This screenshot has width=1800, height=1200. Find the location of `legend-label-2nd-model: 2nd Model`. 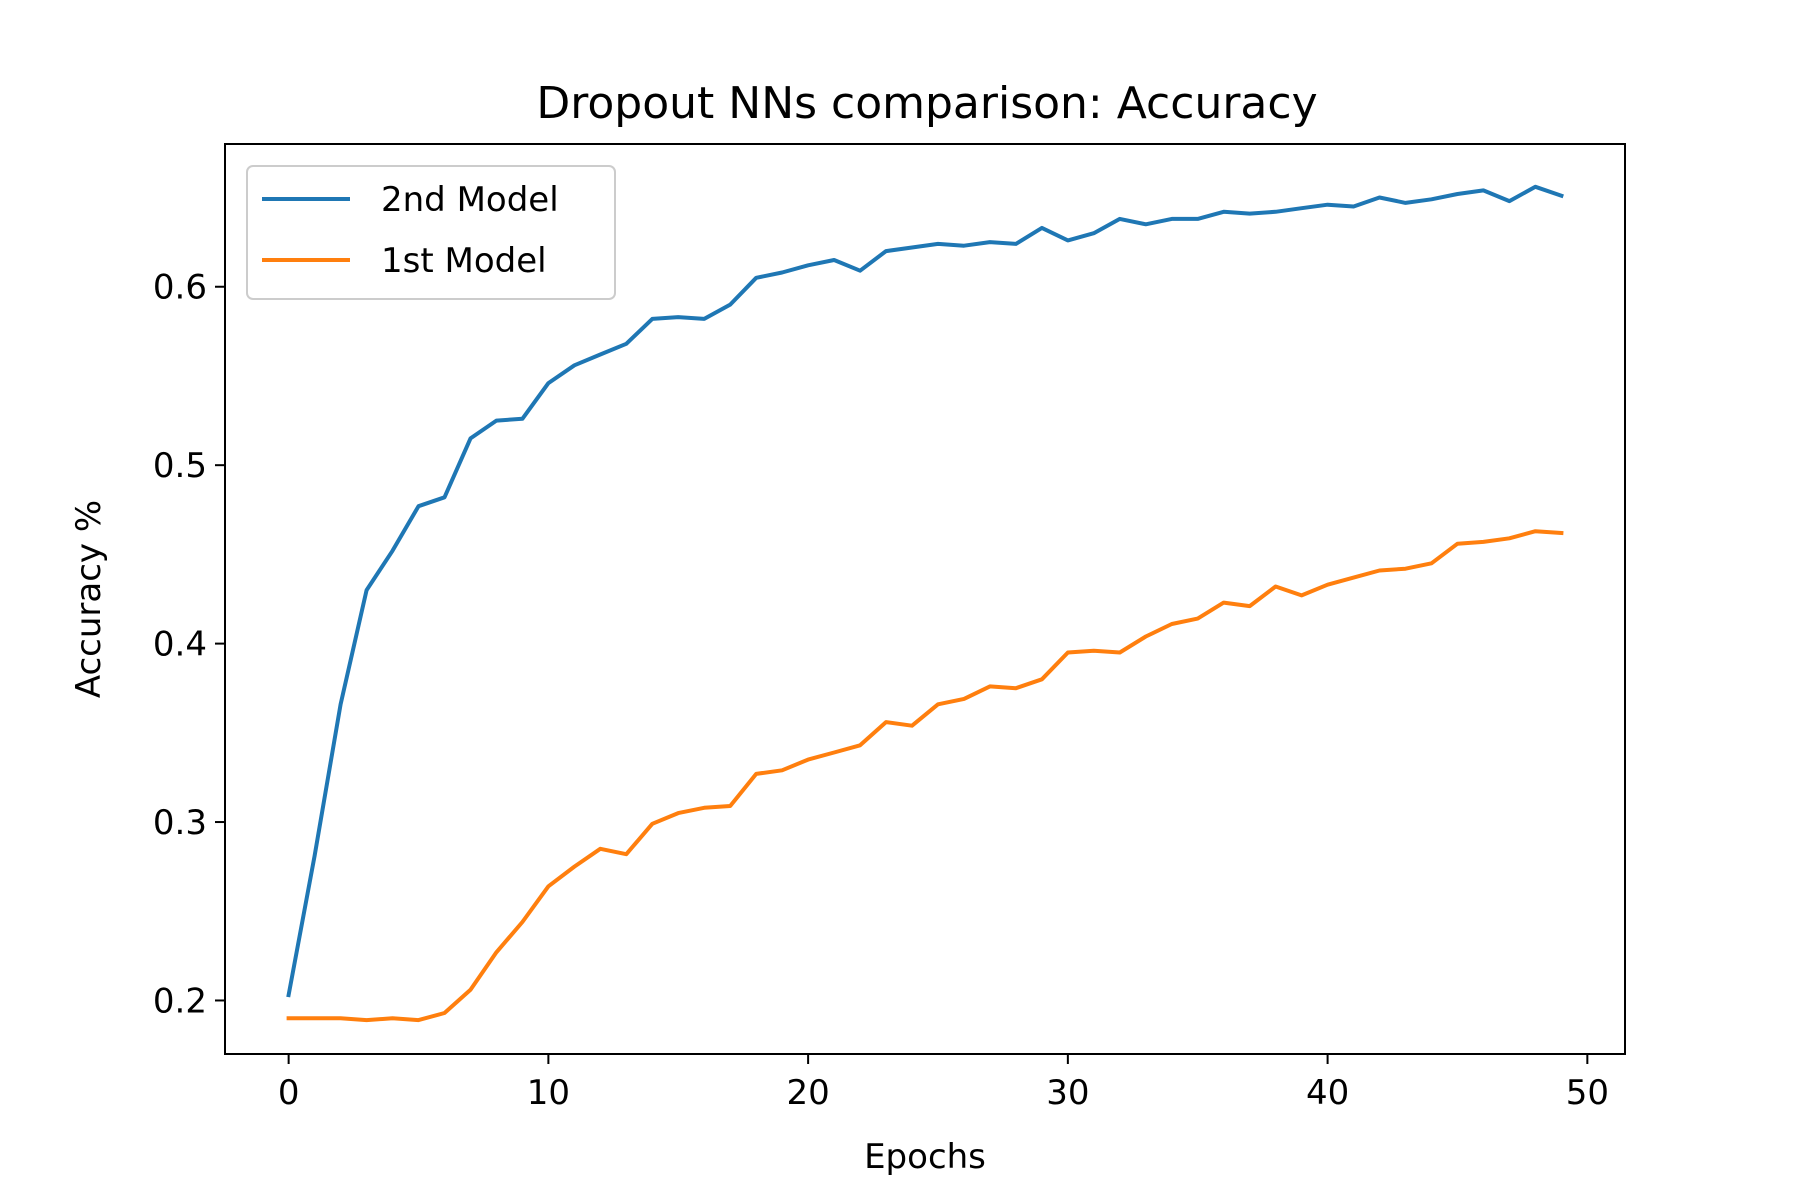

legend-label-2nd-model: 2nd Model is located at coordinates (470, 200).